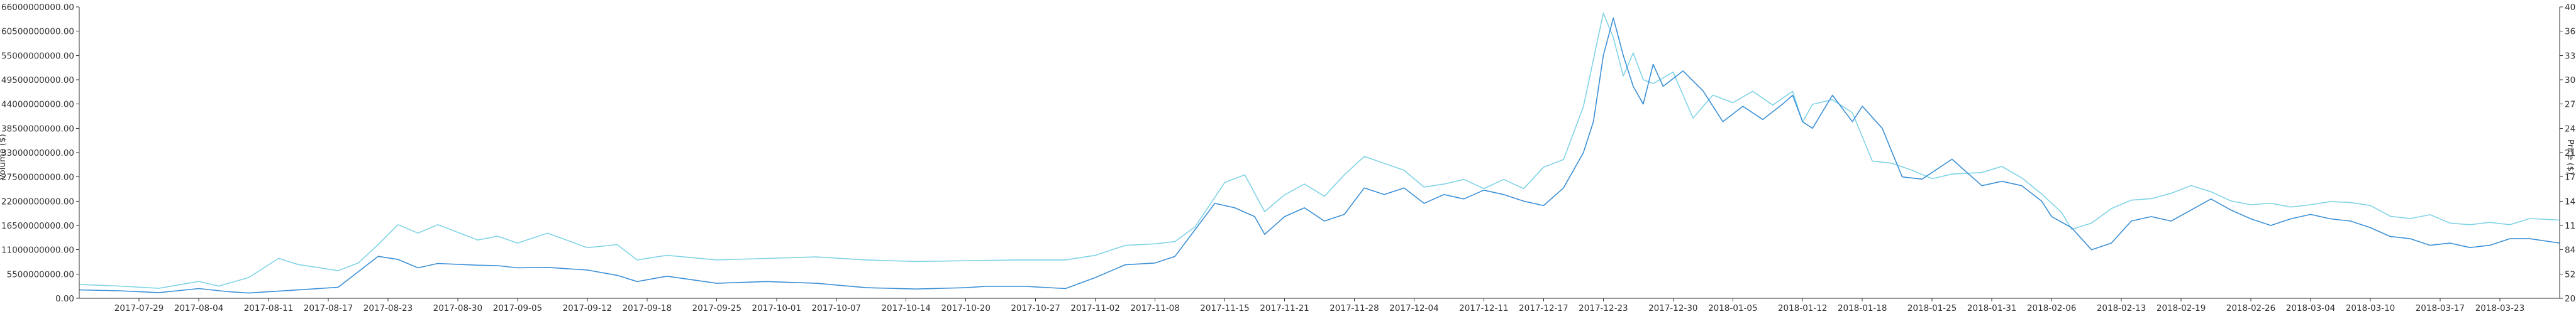 The height and width of the screenshot is (314, 2576). What do you see at coordinates (268, 308) in the screenshot?
I see `x-tick-label: 2017-08-11` at bounding box center [268, 308].